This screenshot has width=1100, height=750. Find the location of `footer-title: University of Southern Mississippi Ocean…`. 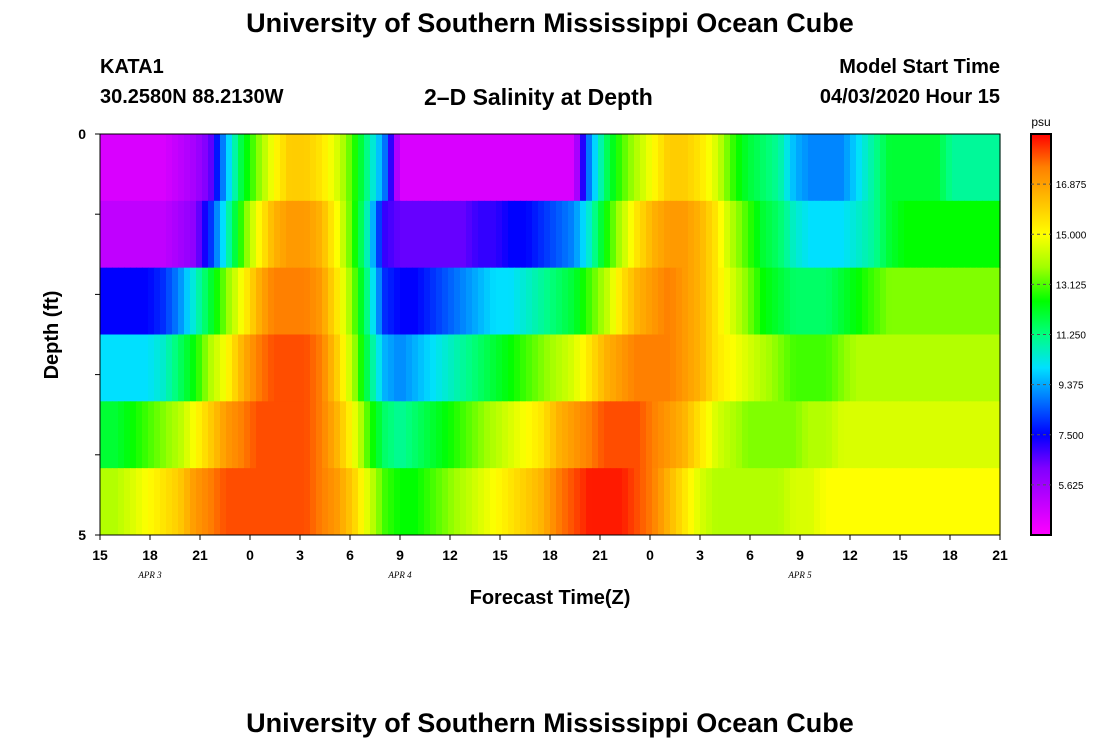

footer-title: University of Southern Mississippi Ocean… is located at coordinates (550, 723).